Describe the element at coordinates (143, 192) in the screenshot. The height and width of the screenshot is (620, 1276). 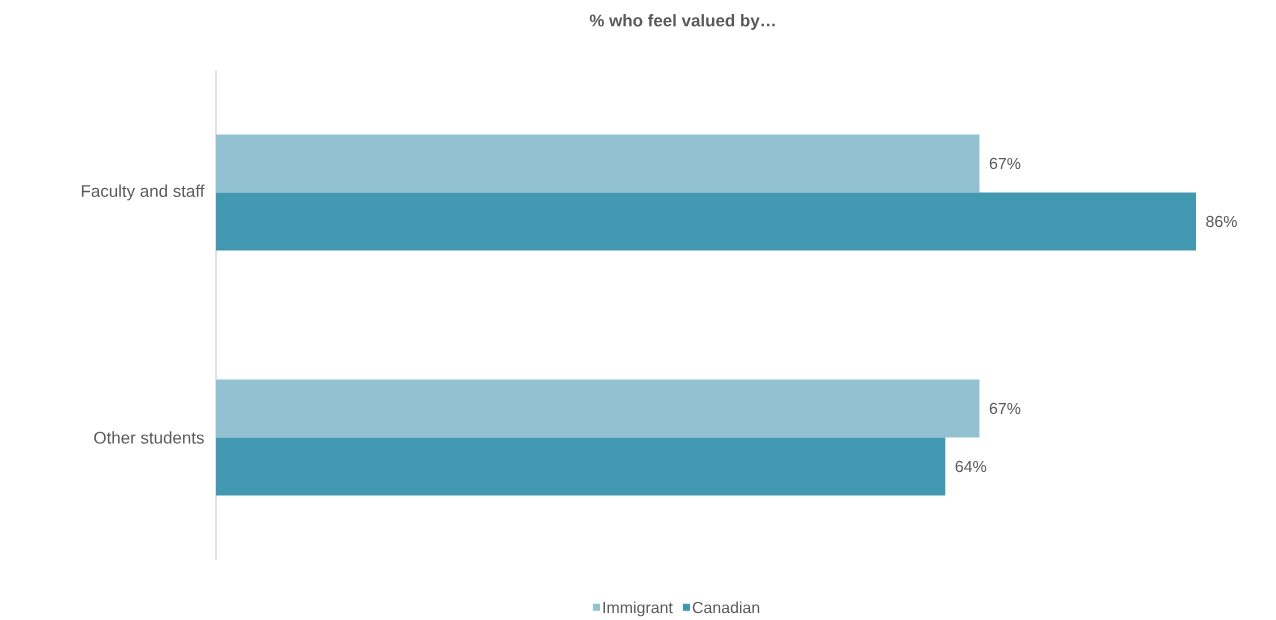
I see `y-tick-label: Faculty and staff` at that location.